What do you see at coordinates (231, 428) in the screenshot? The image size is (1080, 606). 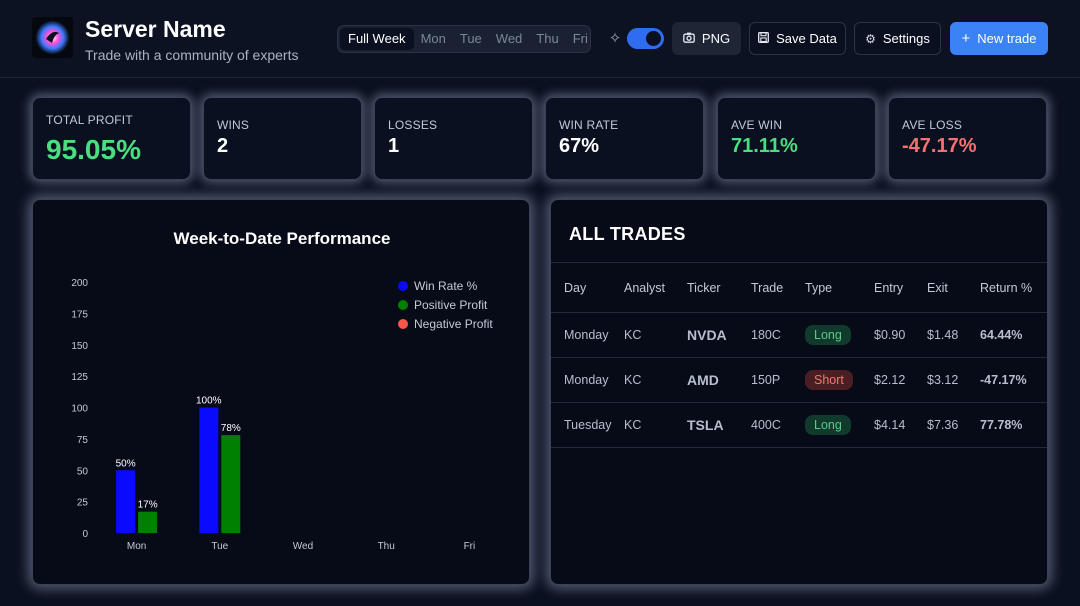 I see `bar-data-label: 78%` at bounding box center [231, 428].